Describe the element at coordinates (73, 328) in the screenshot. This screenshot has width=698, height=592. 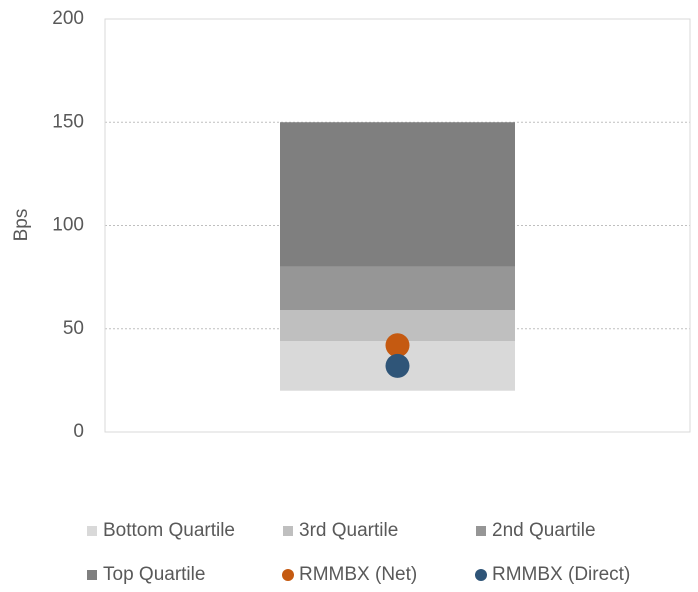
I see `y-tick-label: 50` at that location.